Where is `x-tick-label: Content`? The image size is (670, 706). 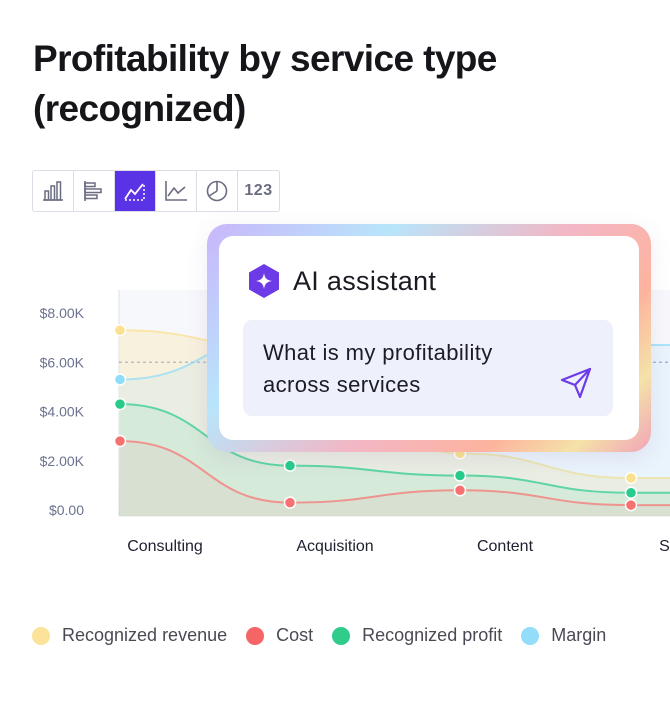 x-tick-label: Content is located at coordinates (505, 546).